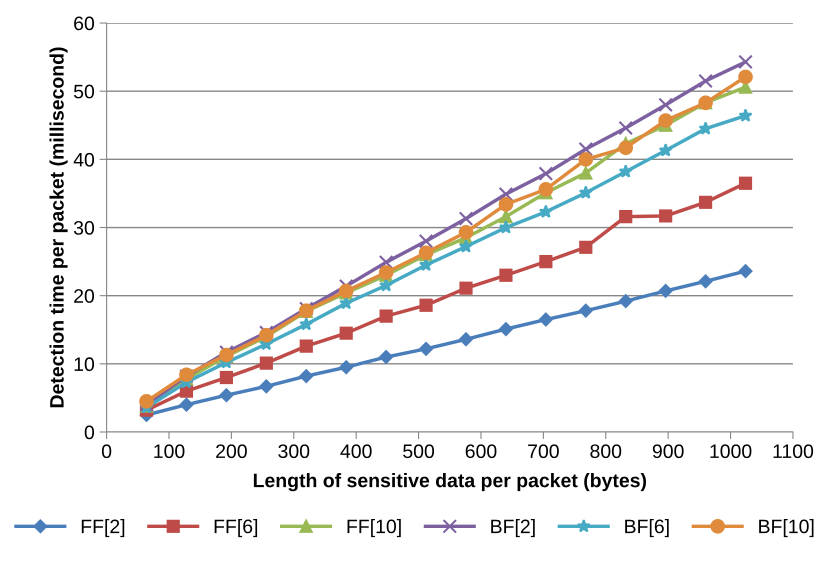 This screenshot has width=820, height=576. I want to click on x-axis-title: Length of sensitive data per packet (bytes), so click(450, 482).